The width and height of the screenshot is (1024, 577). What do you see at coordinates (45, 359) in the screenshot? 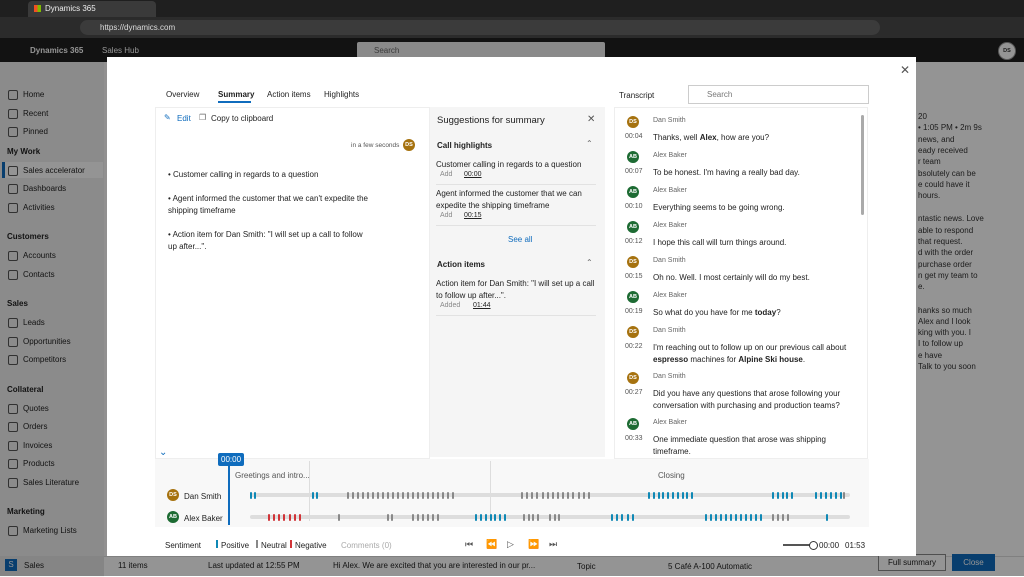
I see `nav-item: Competitors` at bounding box center [45, 359].